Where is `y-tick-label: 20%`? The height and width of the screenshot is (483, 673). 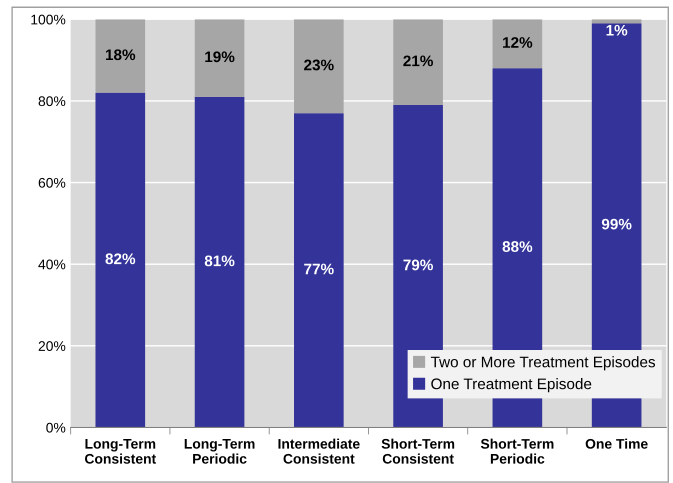
y-tick-label: 20% is located at coordinates (52, 346).